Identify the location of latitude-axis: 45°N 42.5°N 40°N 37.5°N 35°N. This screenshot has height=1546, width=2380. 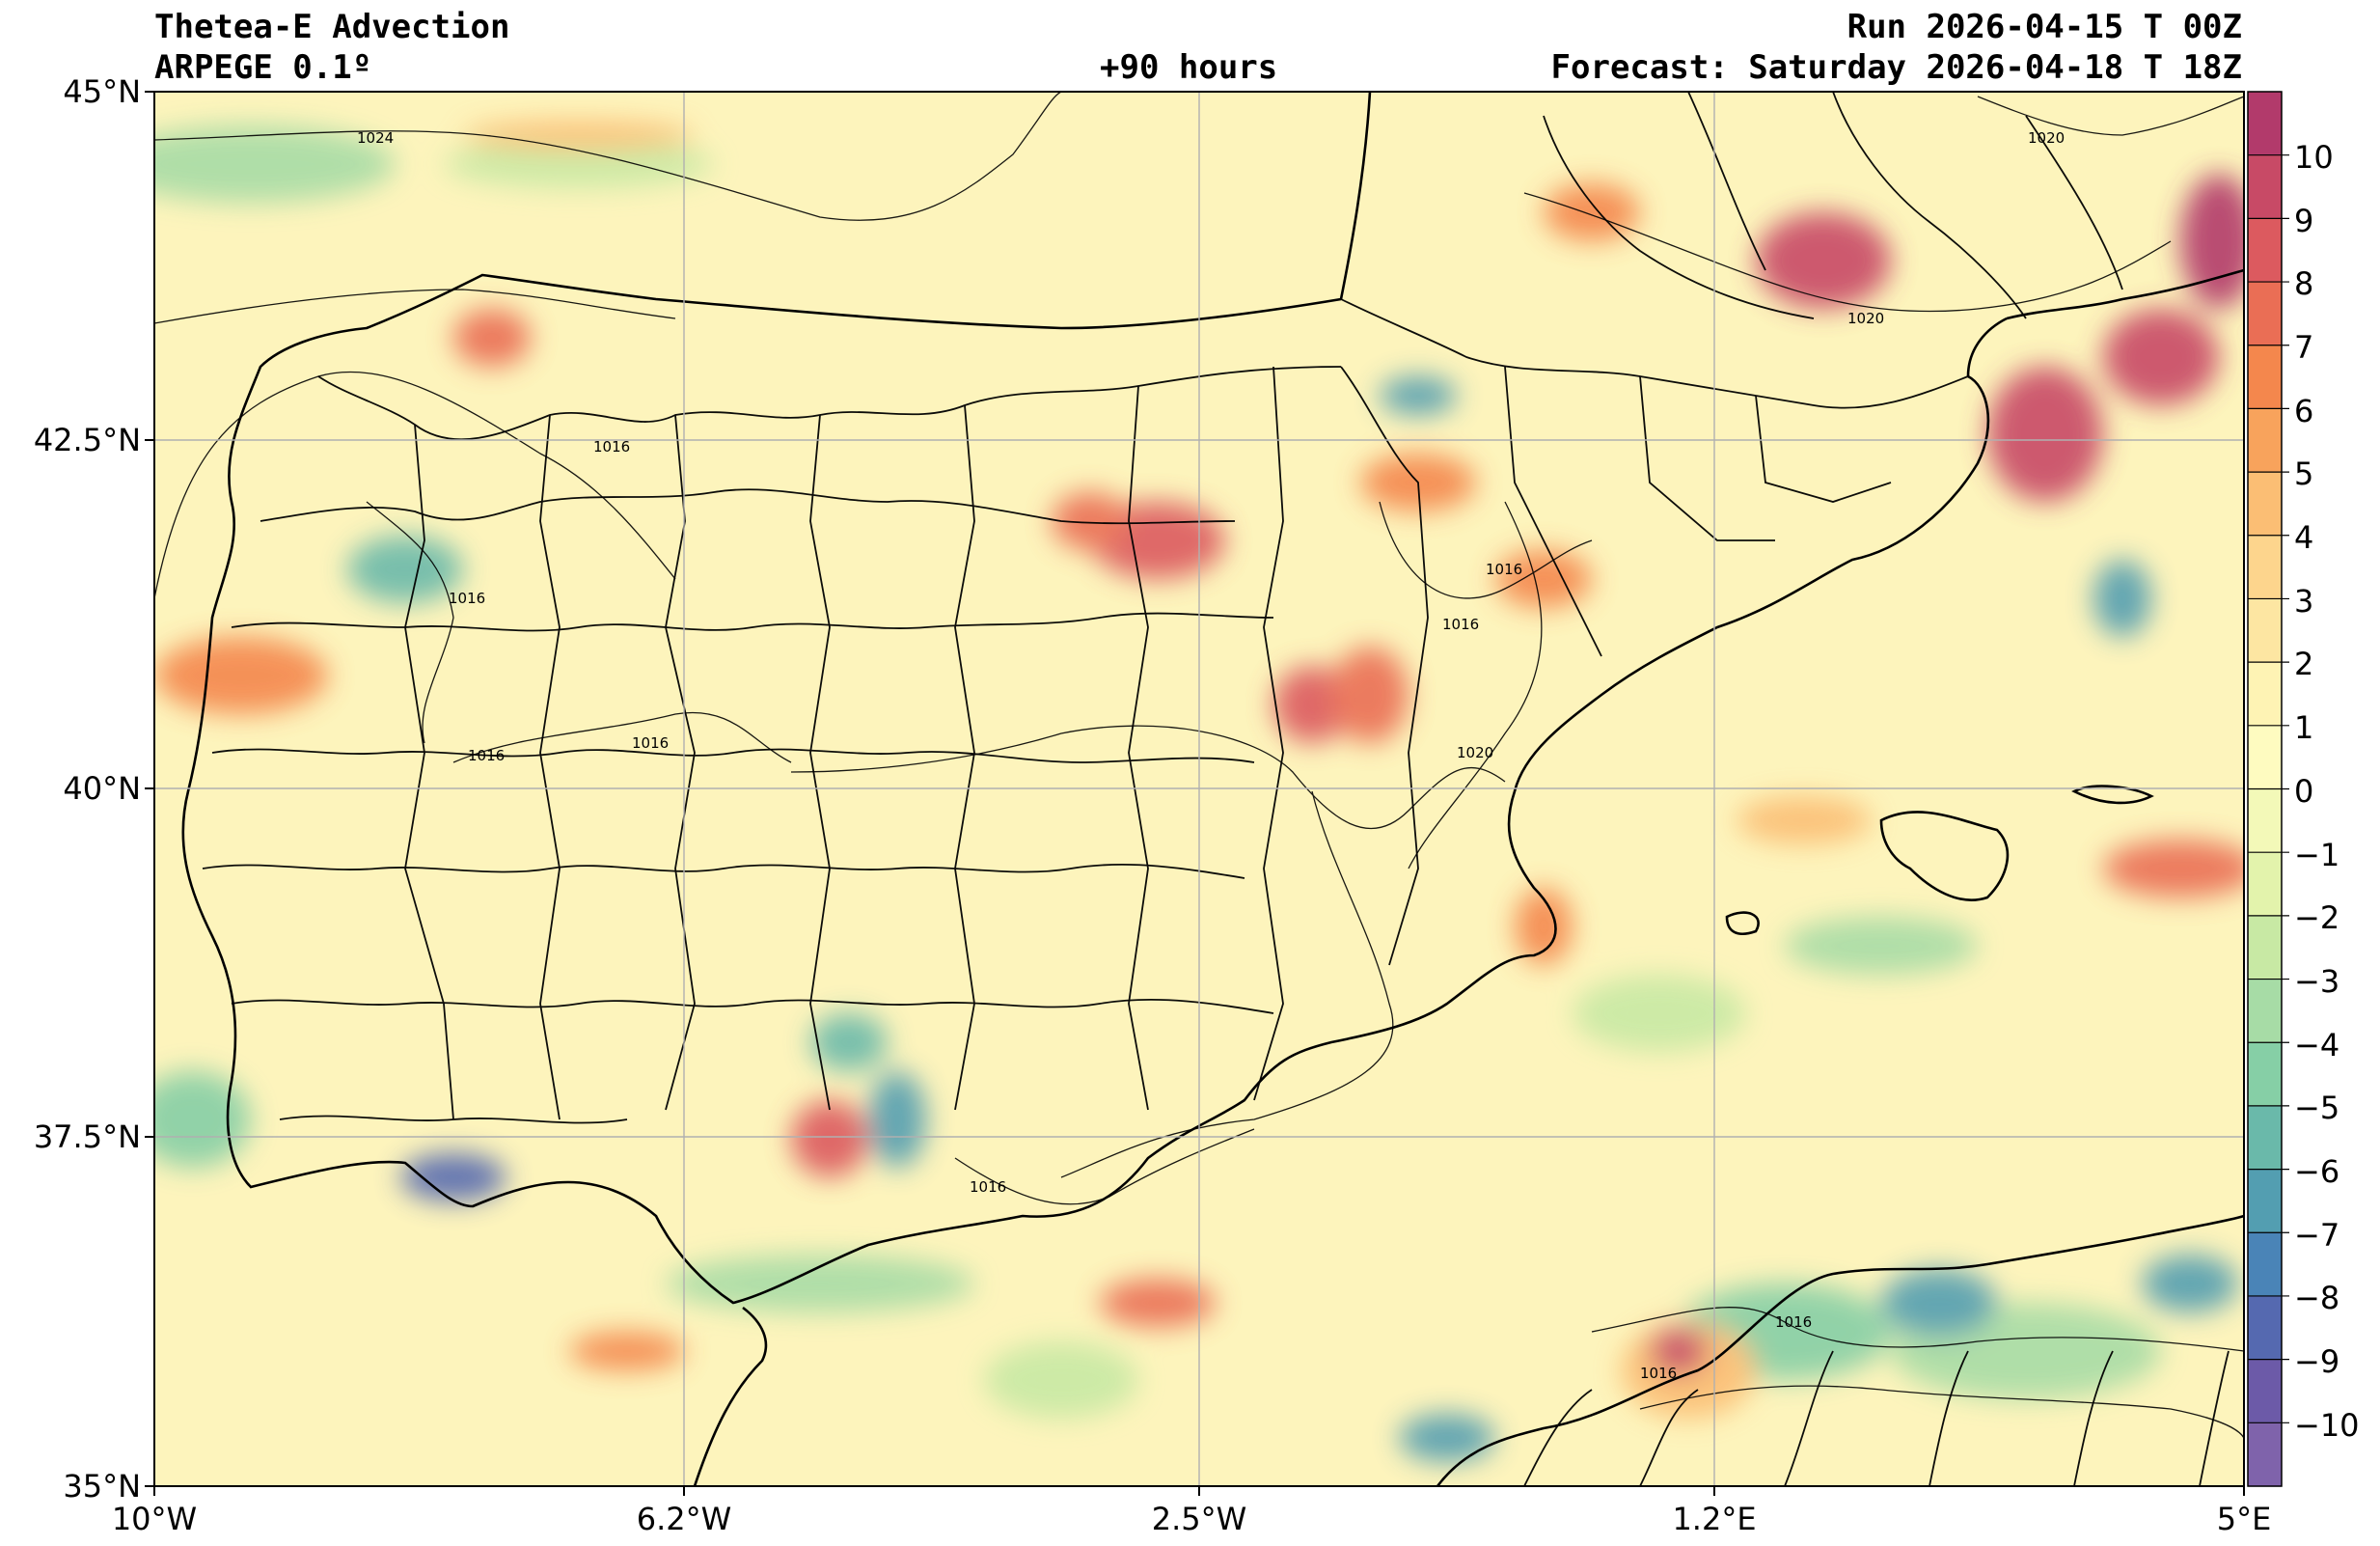
(94, 789).